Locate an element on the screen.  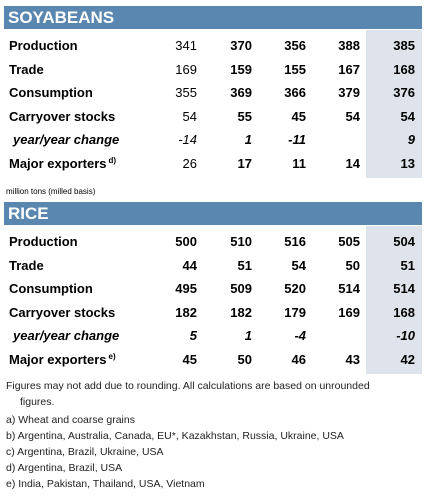
section-title: RICE is located at coordinates (213, 213).